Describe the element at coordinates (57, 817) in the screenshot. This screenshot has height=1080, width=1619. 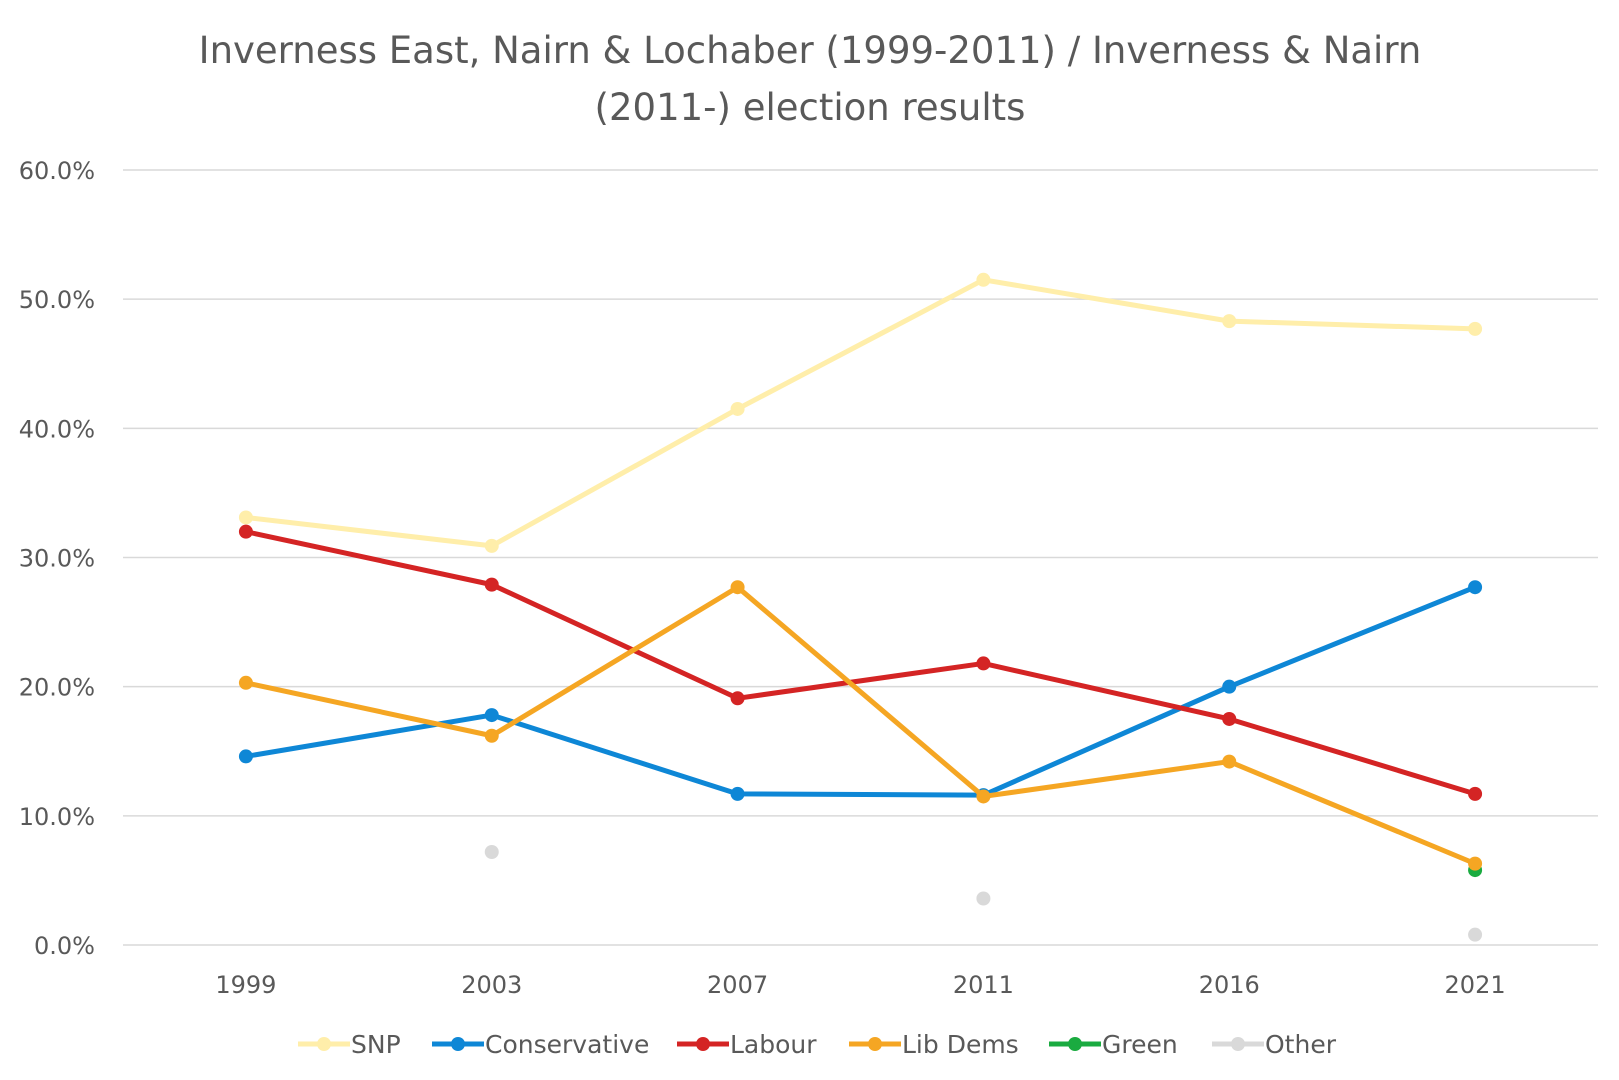
I see `y-tick-label: 10.0%` at that location.